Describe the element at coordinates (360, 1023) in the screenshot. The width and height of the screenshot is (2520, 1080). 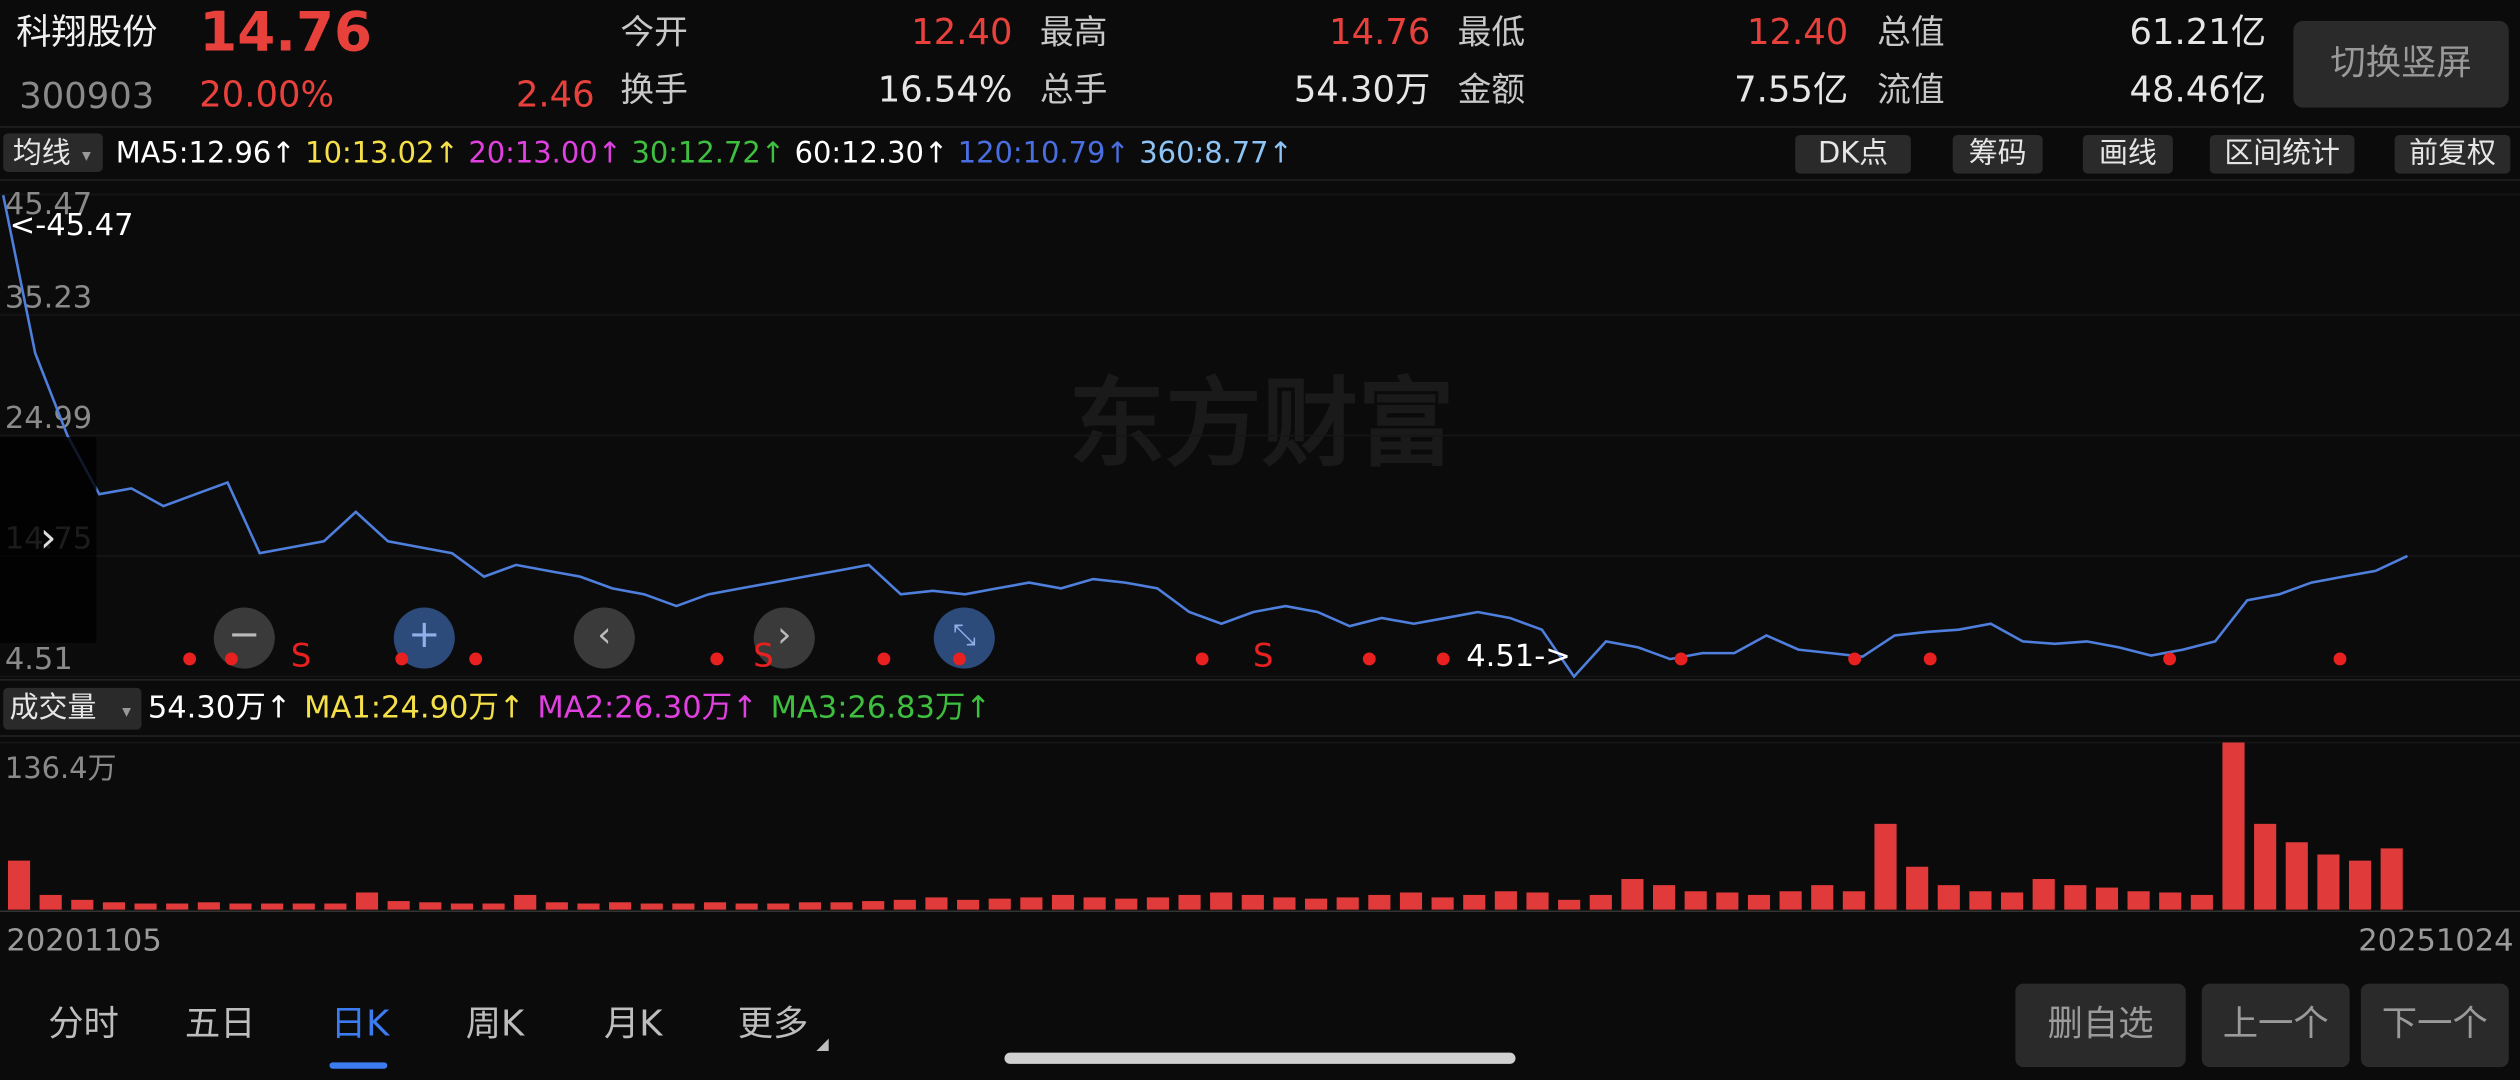
I see `tab: 日K` at that location.